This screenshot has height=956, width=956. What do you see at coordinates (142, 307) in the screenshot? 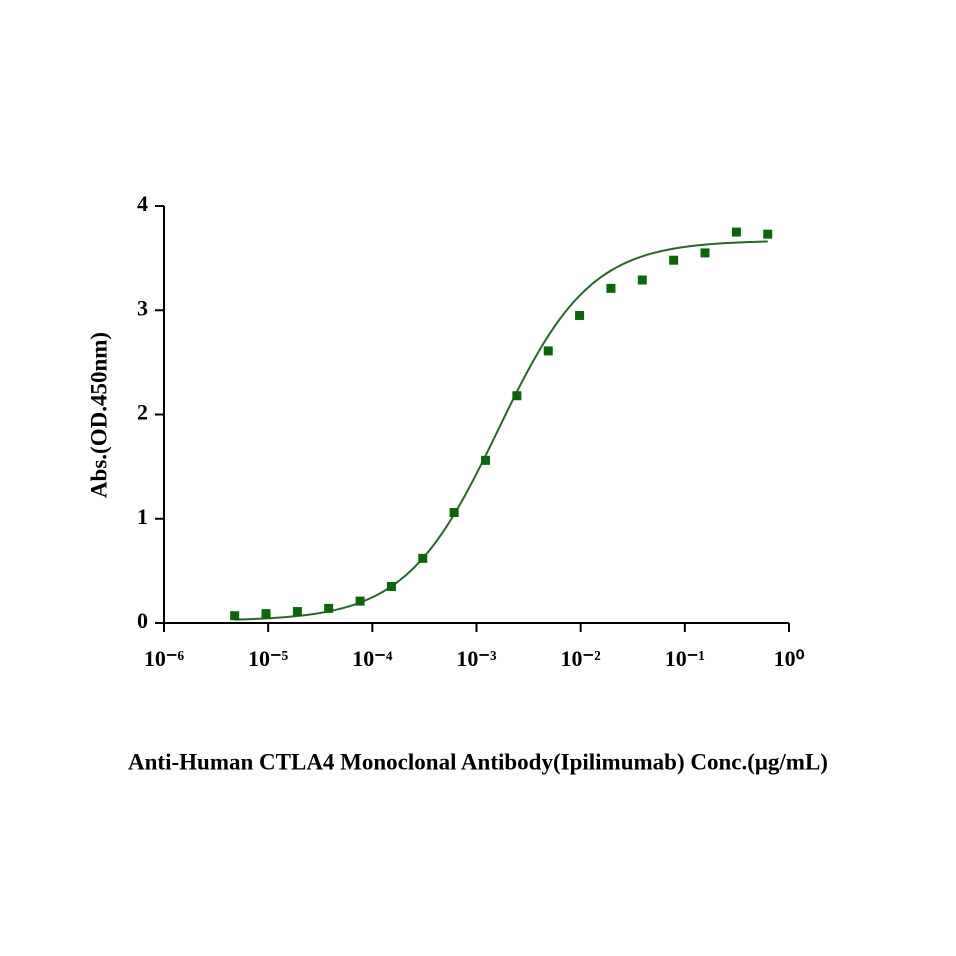
I see `y-tick-label: 3` at bounding box center [142, 307].